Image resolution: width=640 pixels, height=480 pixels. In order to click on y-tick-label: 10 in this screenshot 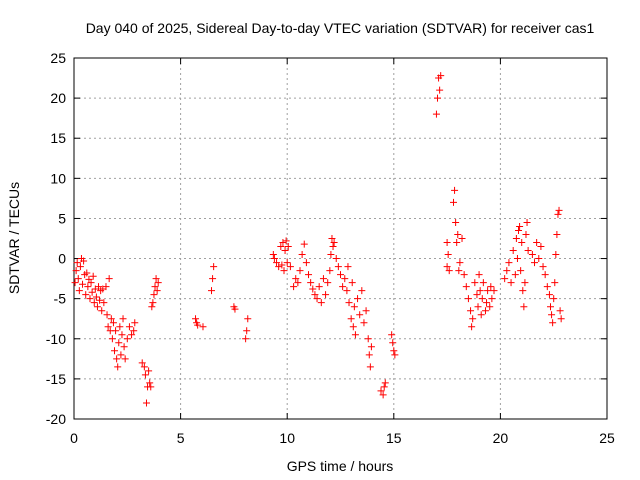, I will do `click(58, 178)`.